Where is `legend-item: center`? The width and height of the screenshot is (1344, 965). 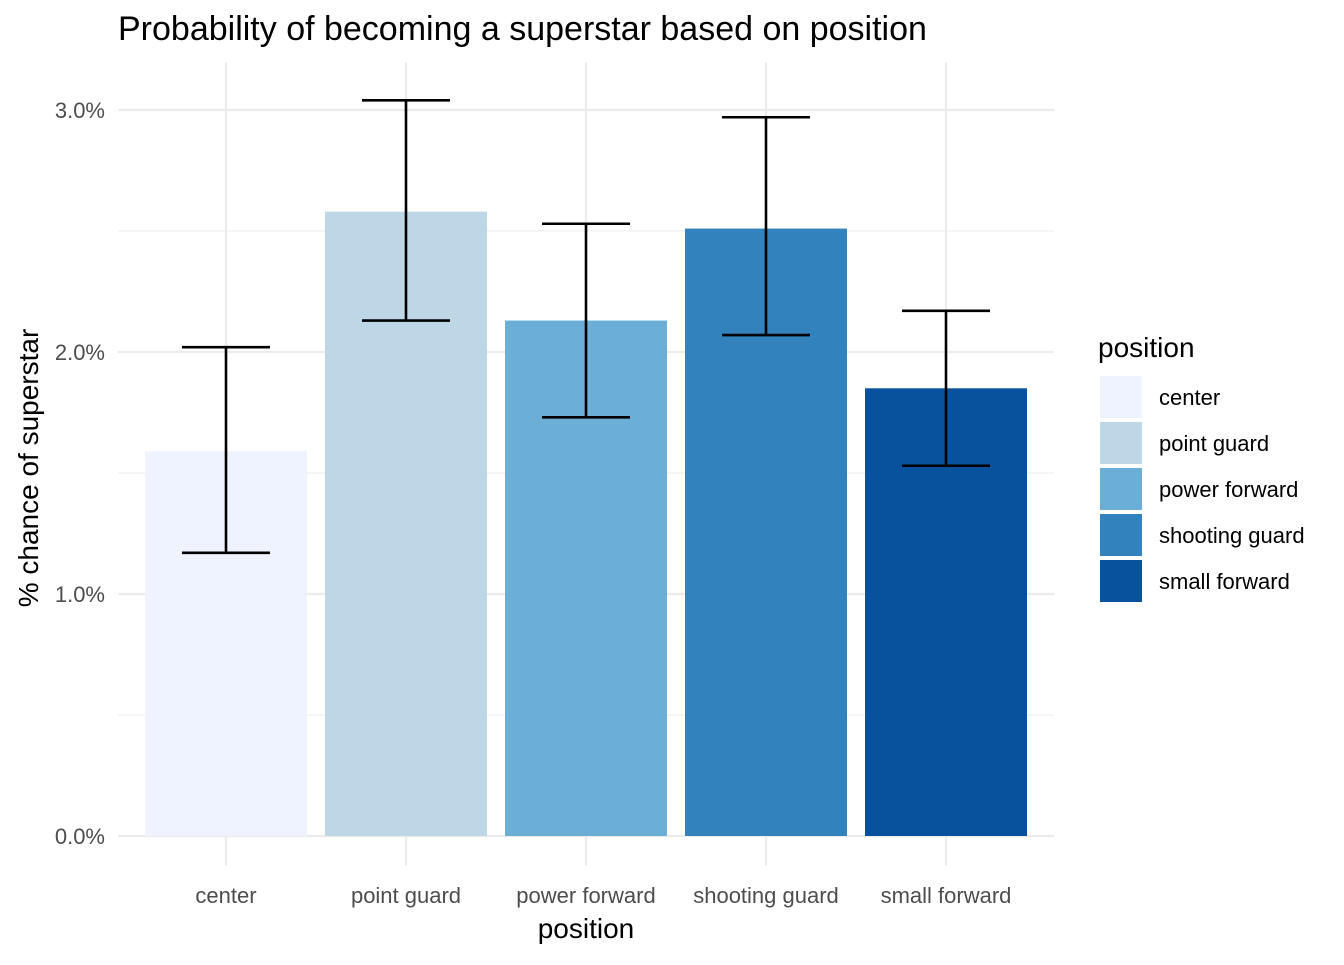 legend-item: center is located at coordinates (1160, 397).